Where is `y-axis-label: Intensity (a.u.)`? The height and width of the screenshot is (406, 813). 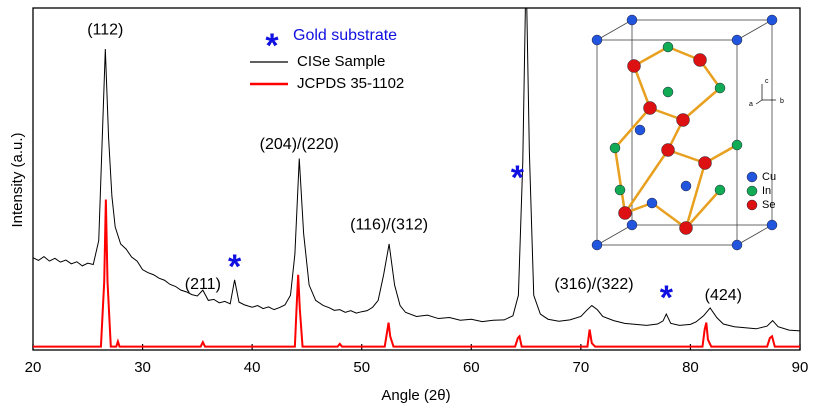
y-axis-label: Intensity (a.u.) is located at coordinates (17, 179).